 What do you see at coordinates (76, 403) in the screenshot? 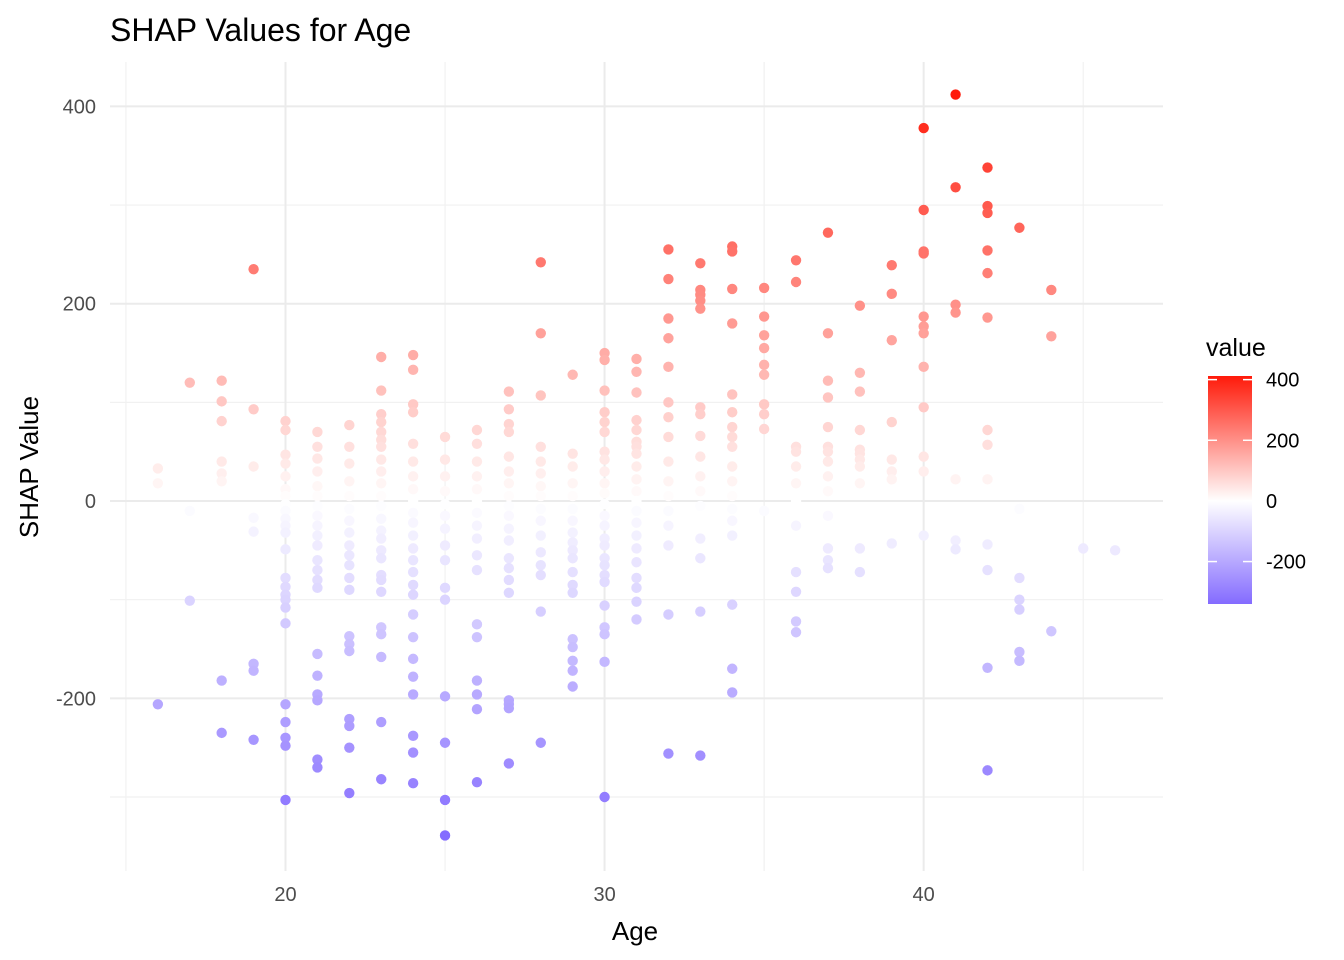
I see `y-axis-ticks: -200 0 200 400` at bounding box center [76, 403].